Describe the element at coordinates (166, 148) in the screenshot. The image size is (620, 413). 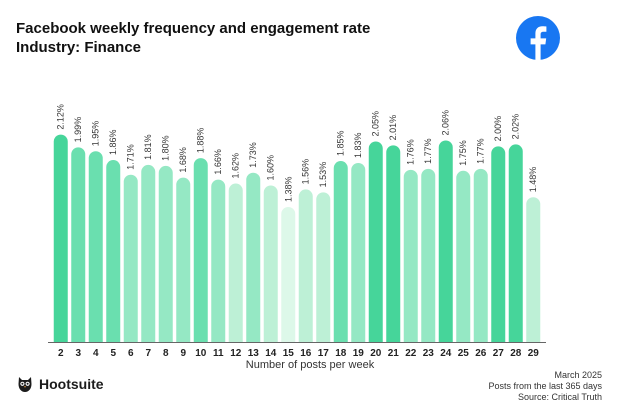
I see `value-label-8: 1.80%` at that location.